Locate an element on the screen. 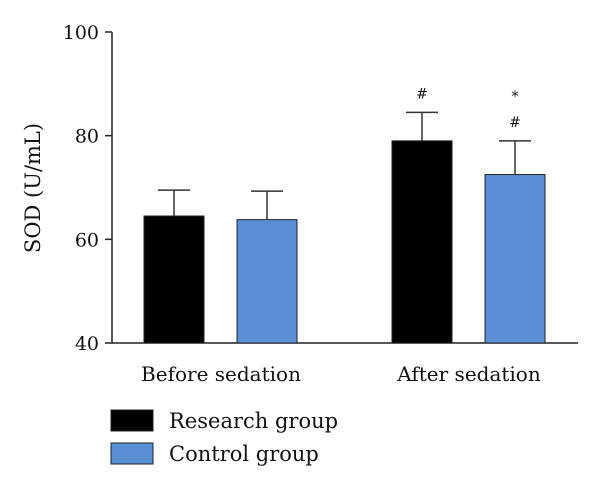 Image resolution: width=600 pixels, height=486 pixels. legend-label: Control group is located at coordinates (244, 454).